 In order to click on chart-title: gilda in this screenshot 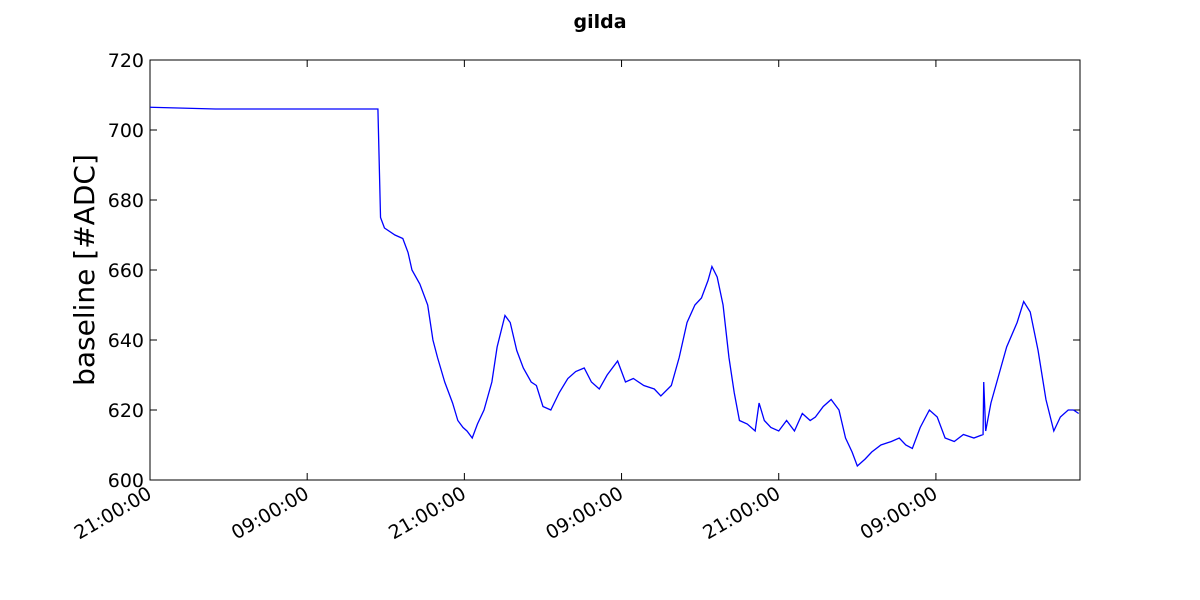, I will do `click(599, 22)`.